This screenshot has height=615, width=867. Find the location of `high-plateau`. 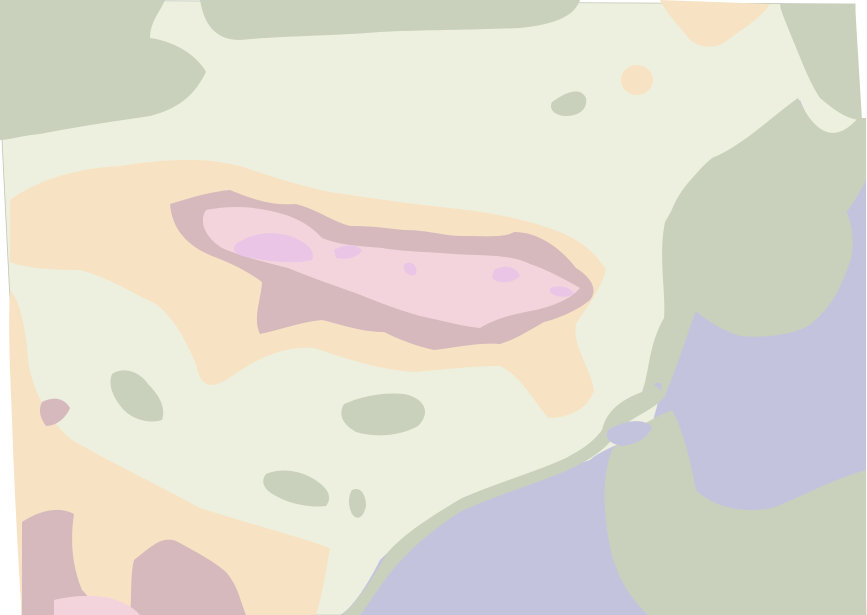

high-plateau is located at coordinates (391, 267).